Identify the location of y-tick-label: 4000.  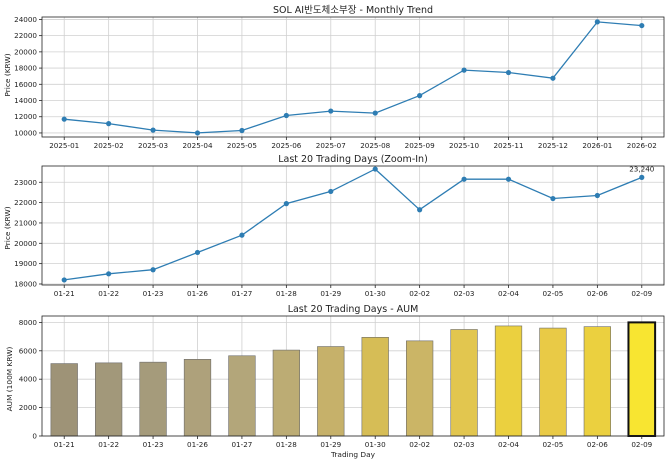
(28, 379).